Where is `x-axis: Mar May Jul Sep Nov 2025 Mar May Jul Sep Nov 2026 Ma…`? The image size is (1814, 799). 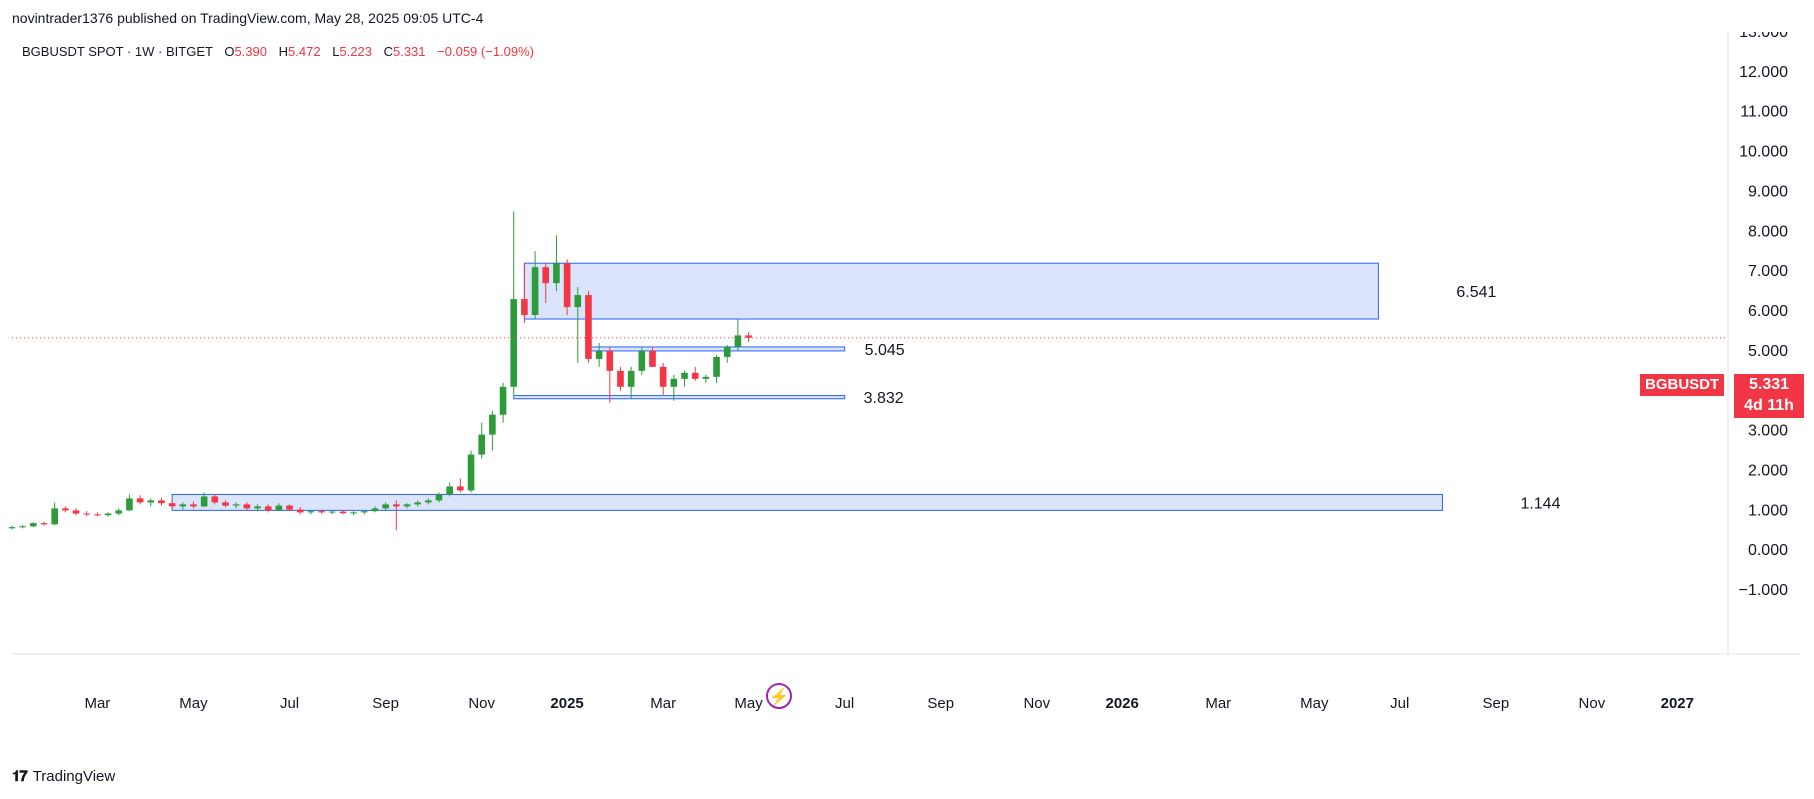 x-axis: Mar May Jul Sep Nov 2025 Mar May Jul Sep Nov 2026 Ma… is located at coordinates (889, 703).